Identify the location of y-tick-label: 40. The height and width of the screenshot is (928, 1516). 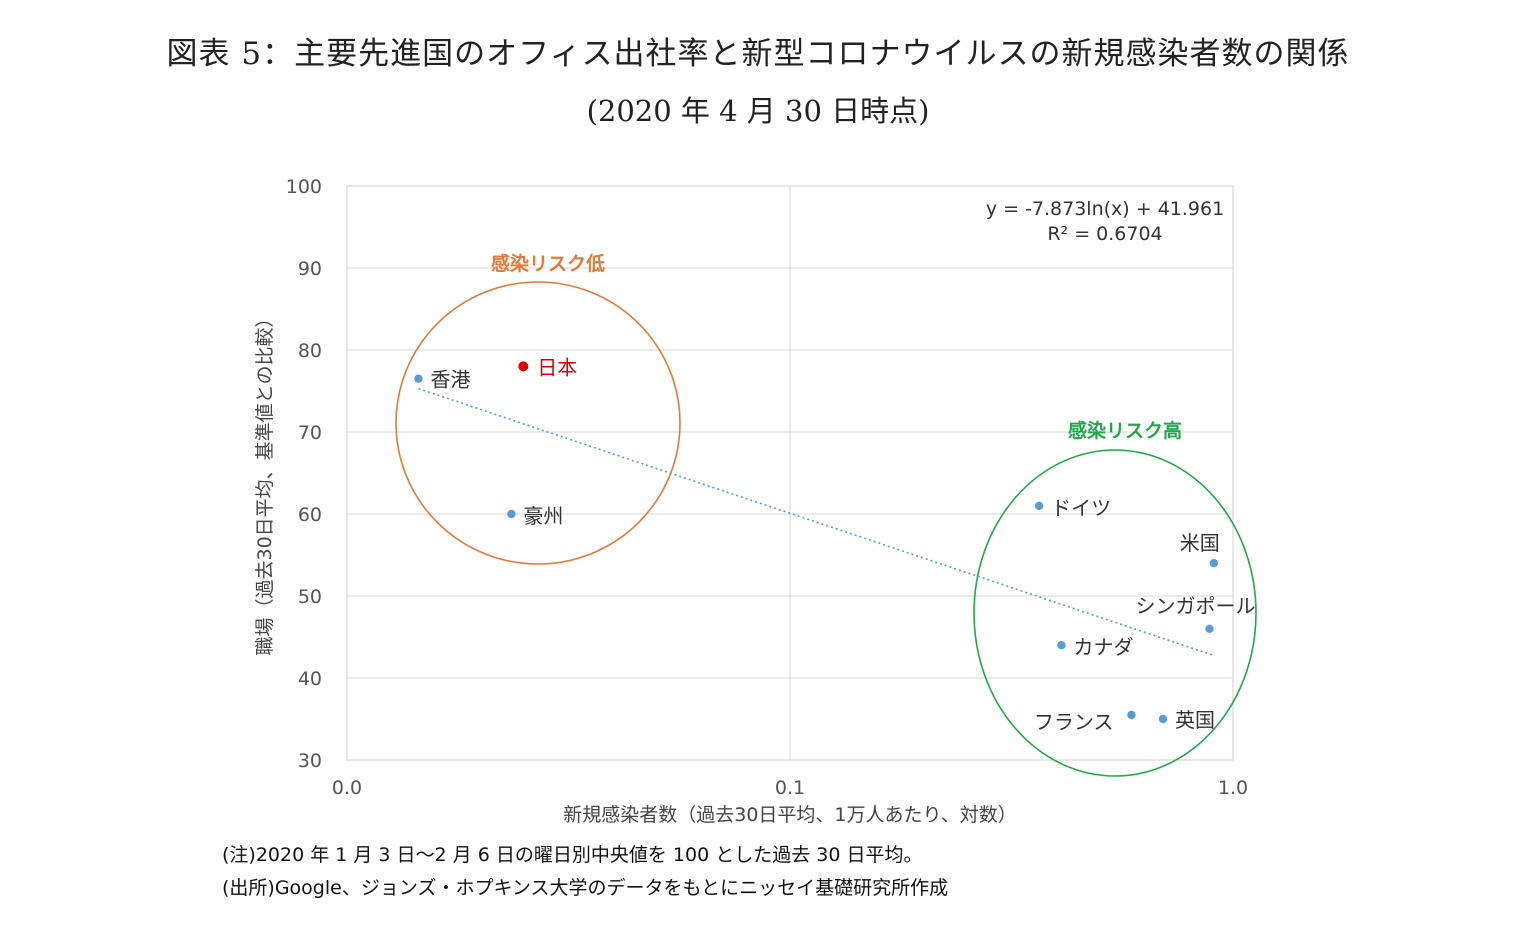
(310, 679).